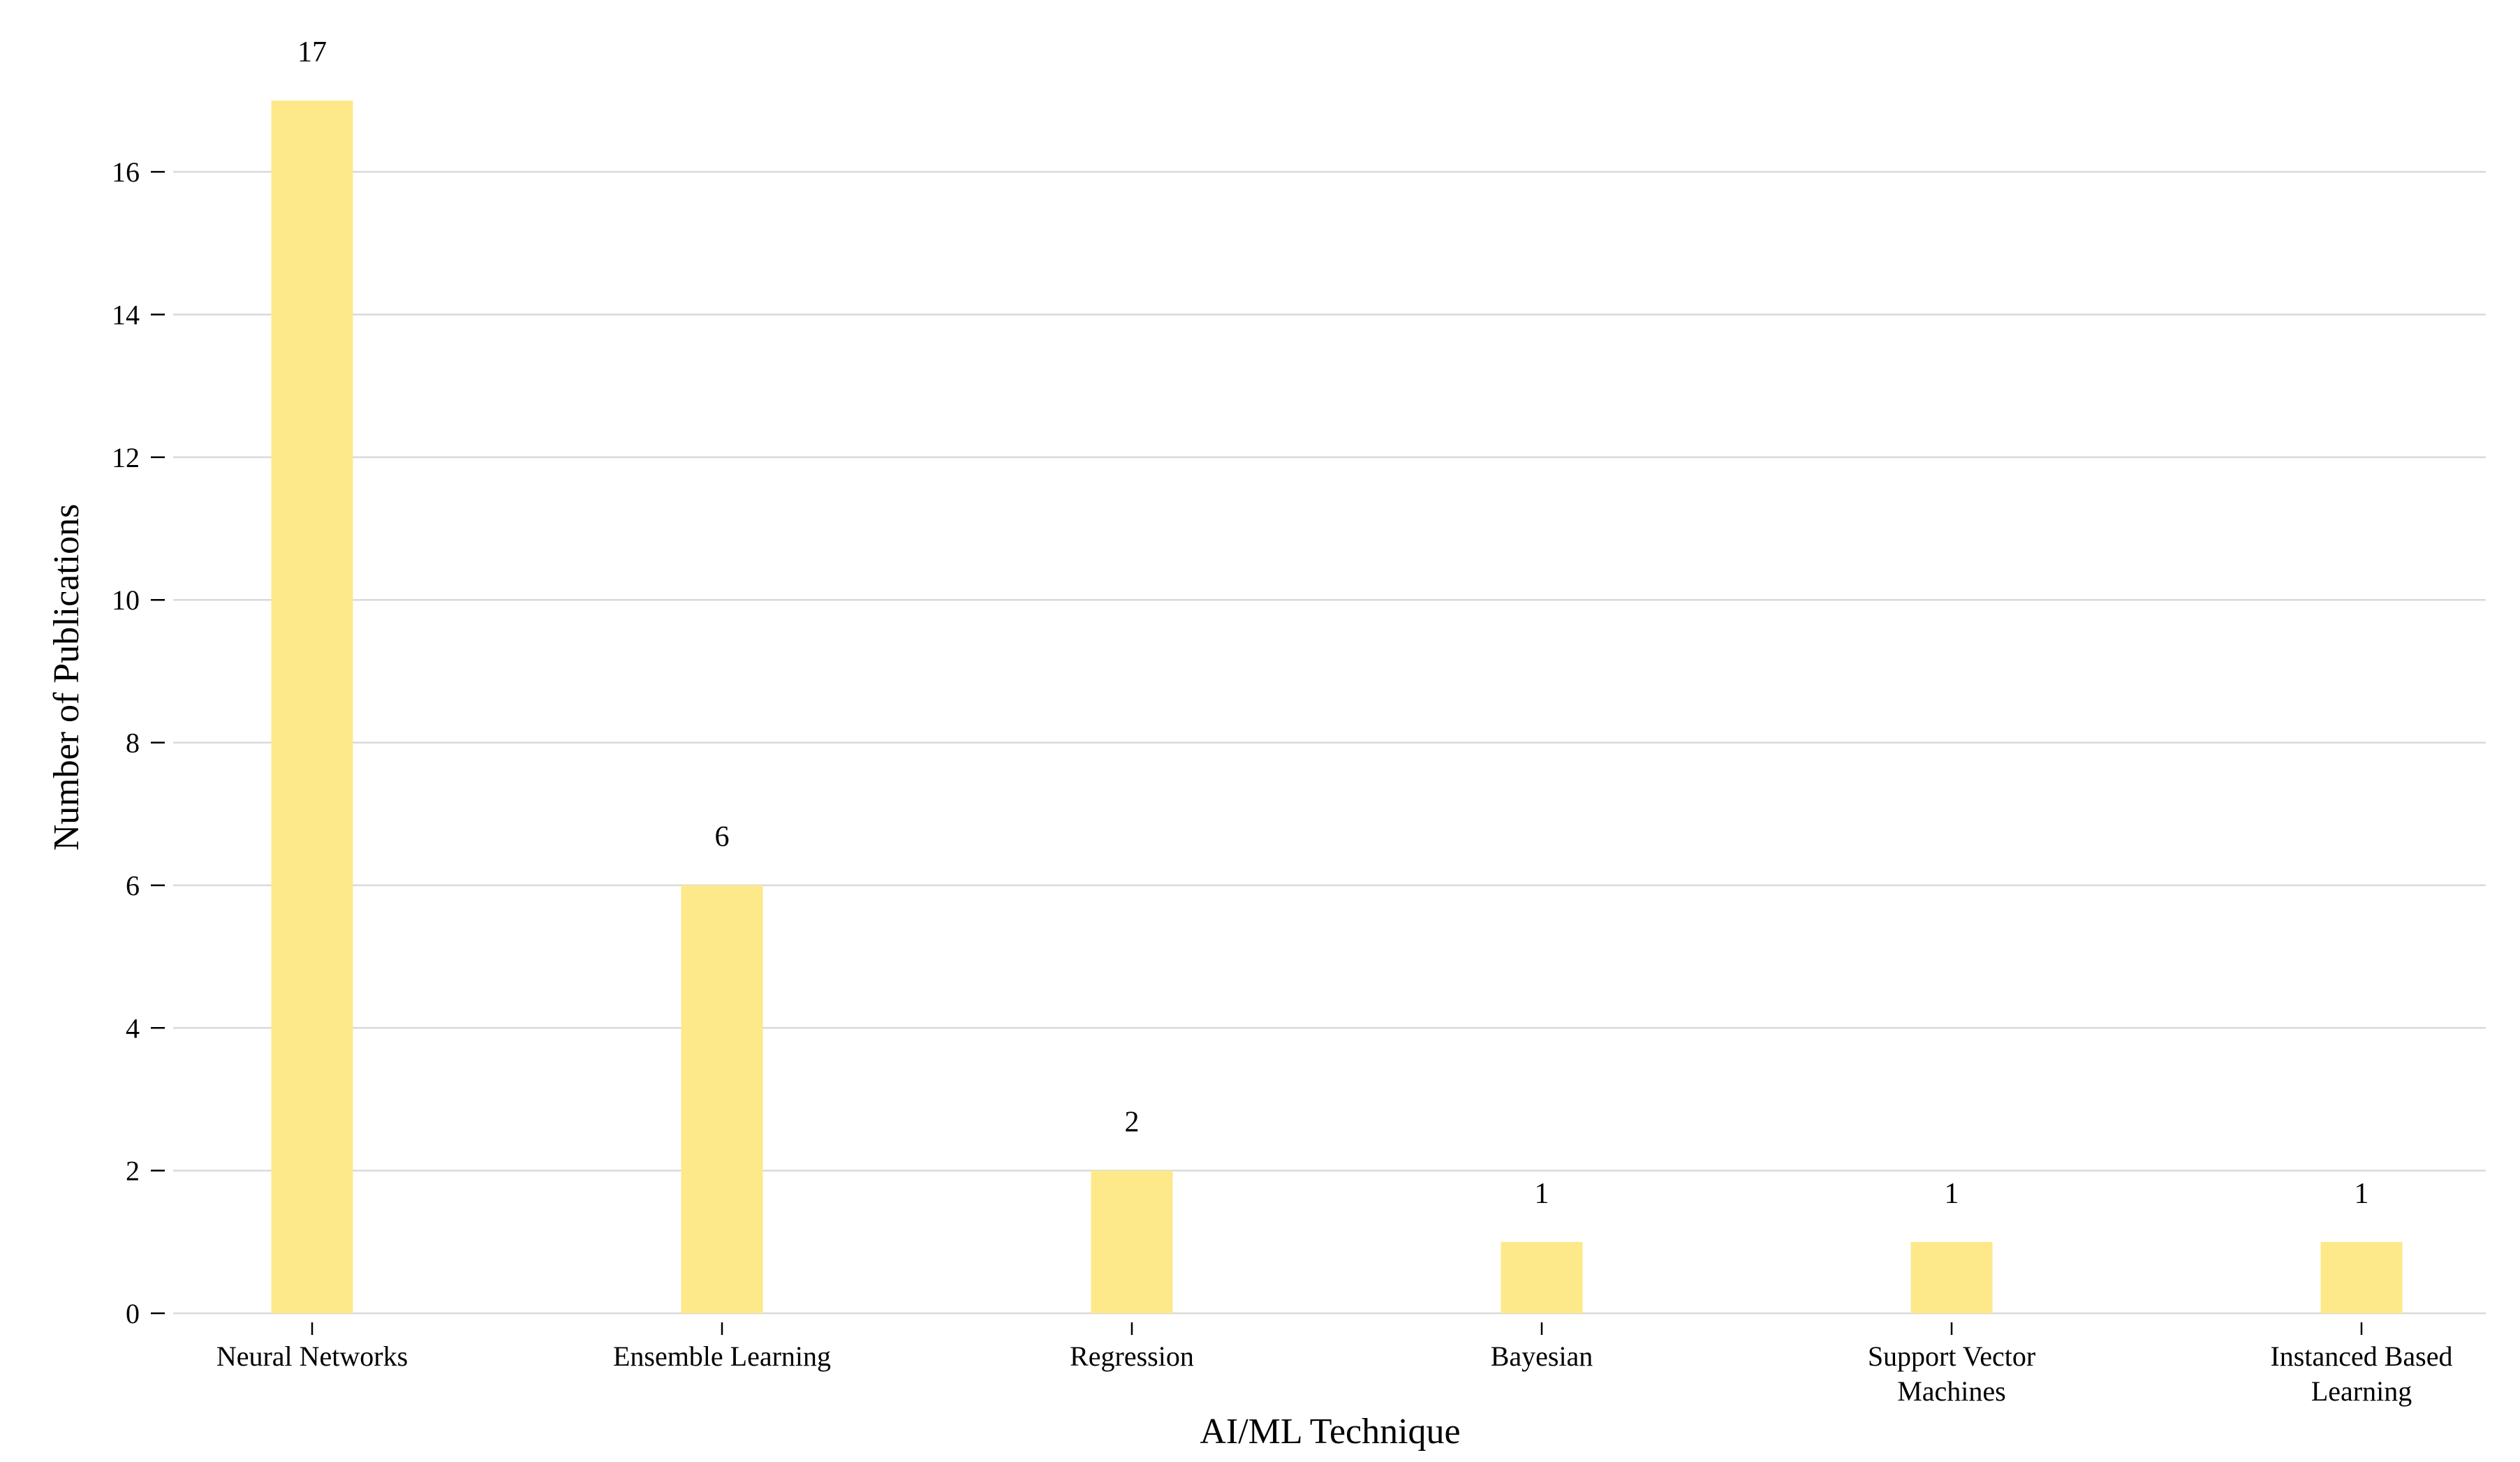 The width and height of the screenshot is (2520, 1462). What do you see at coordinates (126, 315) in the screenshot?
I see `y-tick-label: 14` at bounding box center [126, 315].